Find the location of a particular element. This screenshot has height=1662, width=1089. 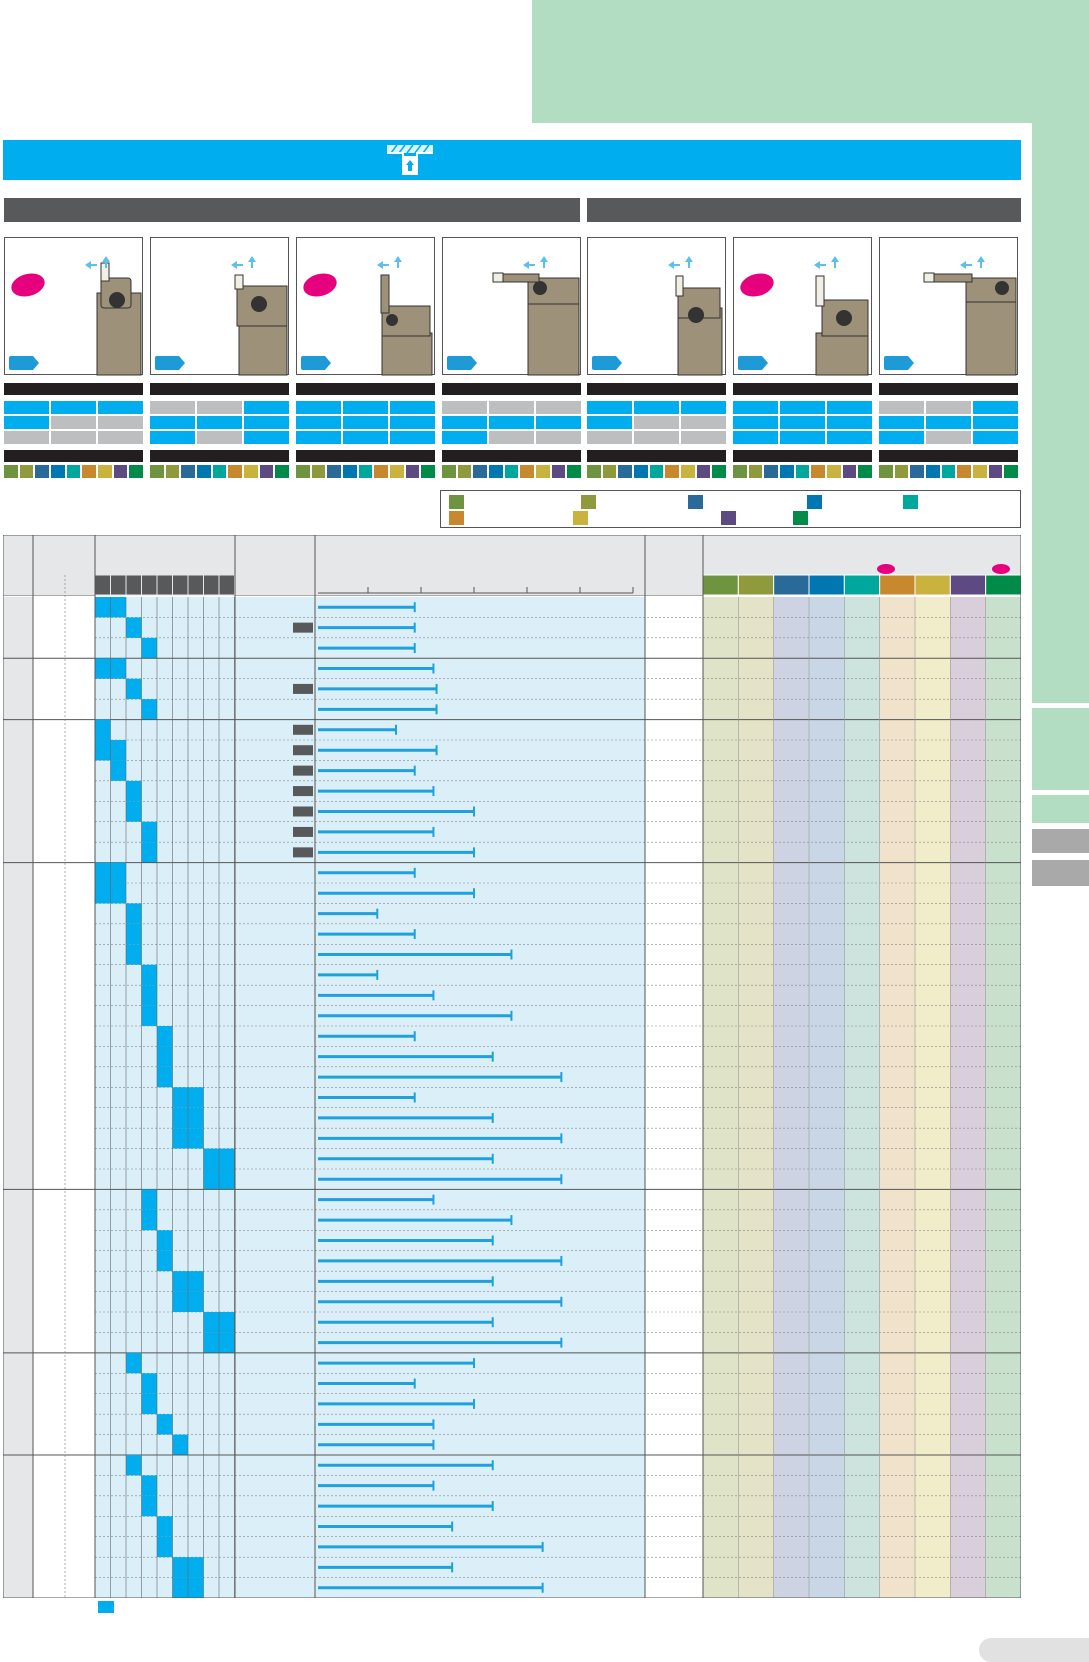

header-col-d is located at coordinates (275, 565).